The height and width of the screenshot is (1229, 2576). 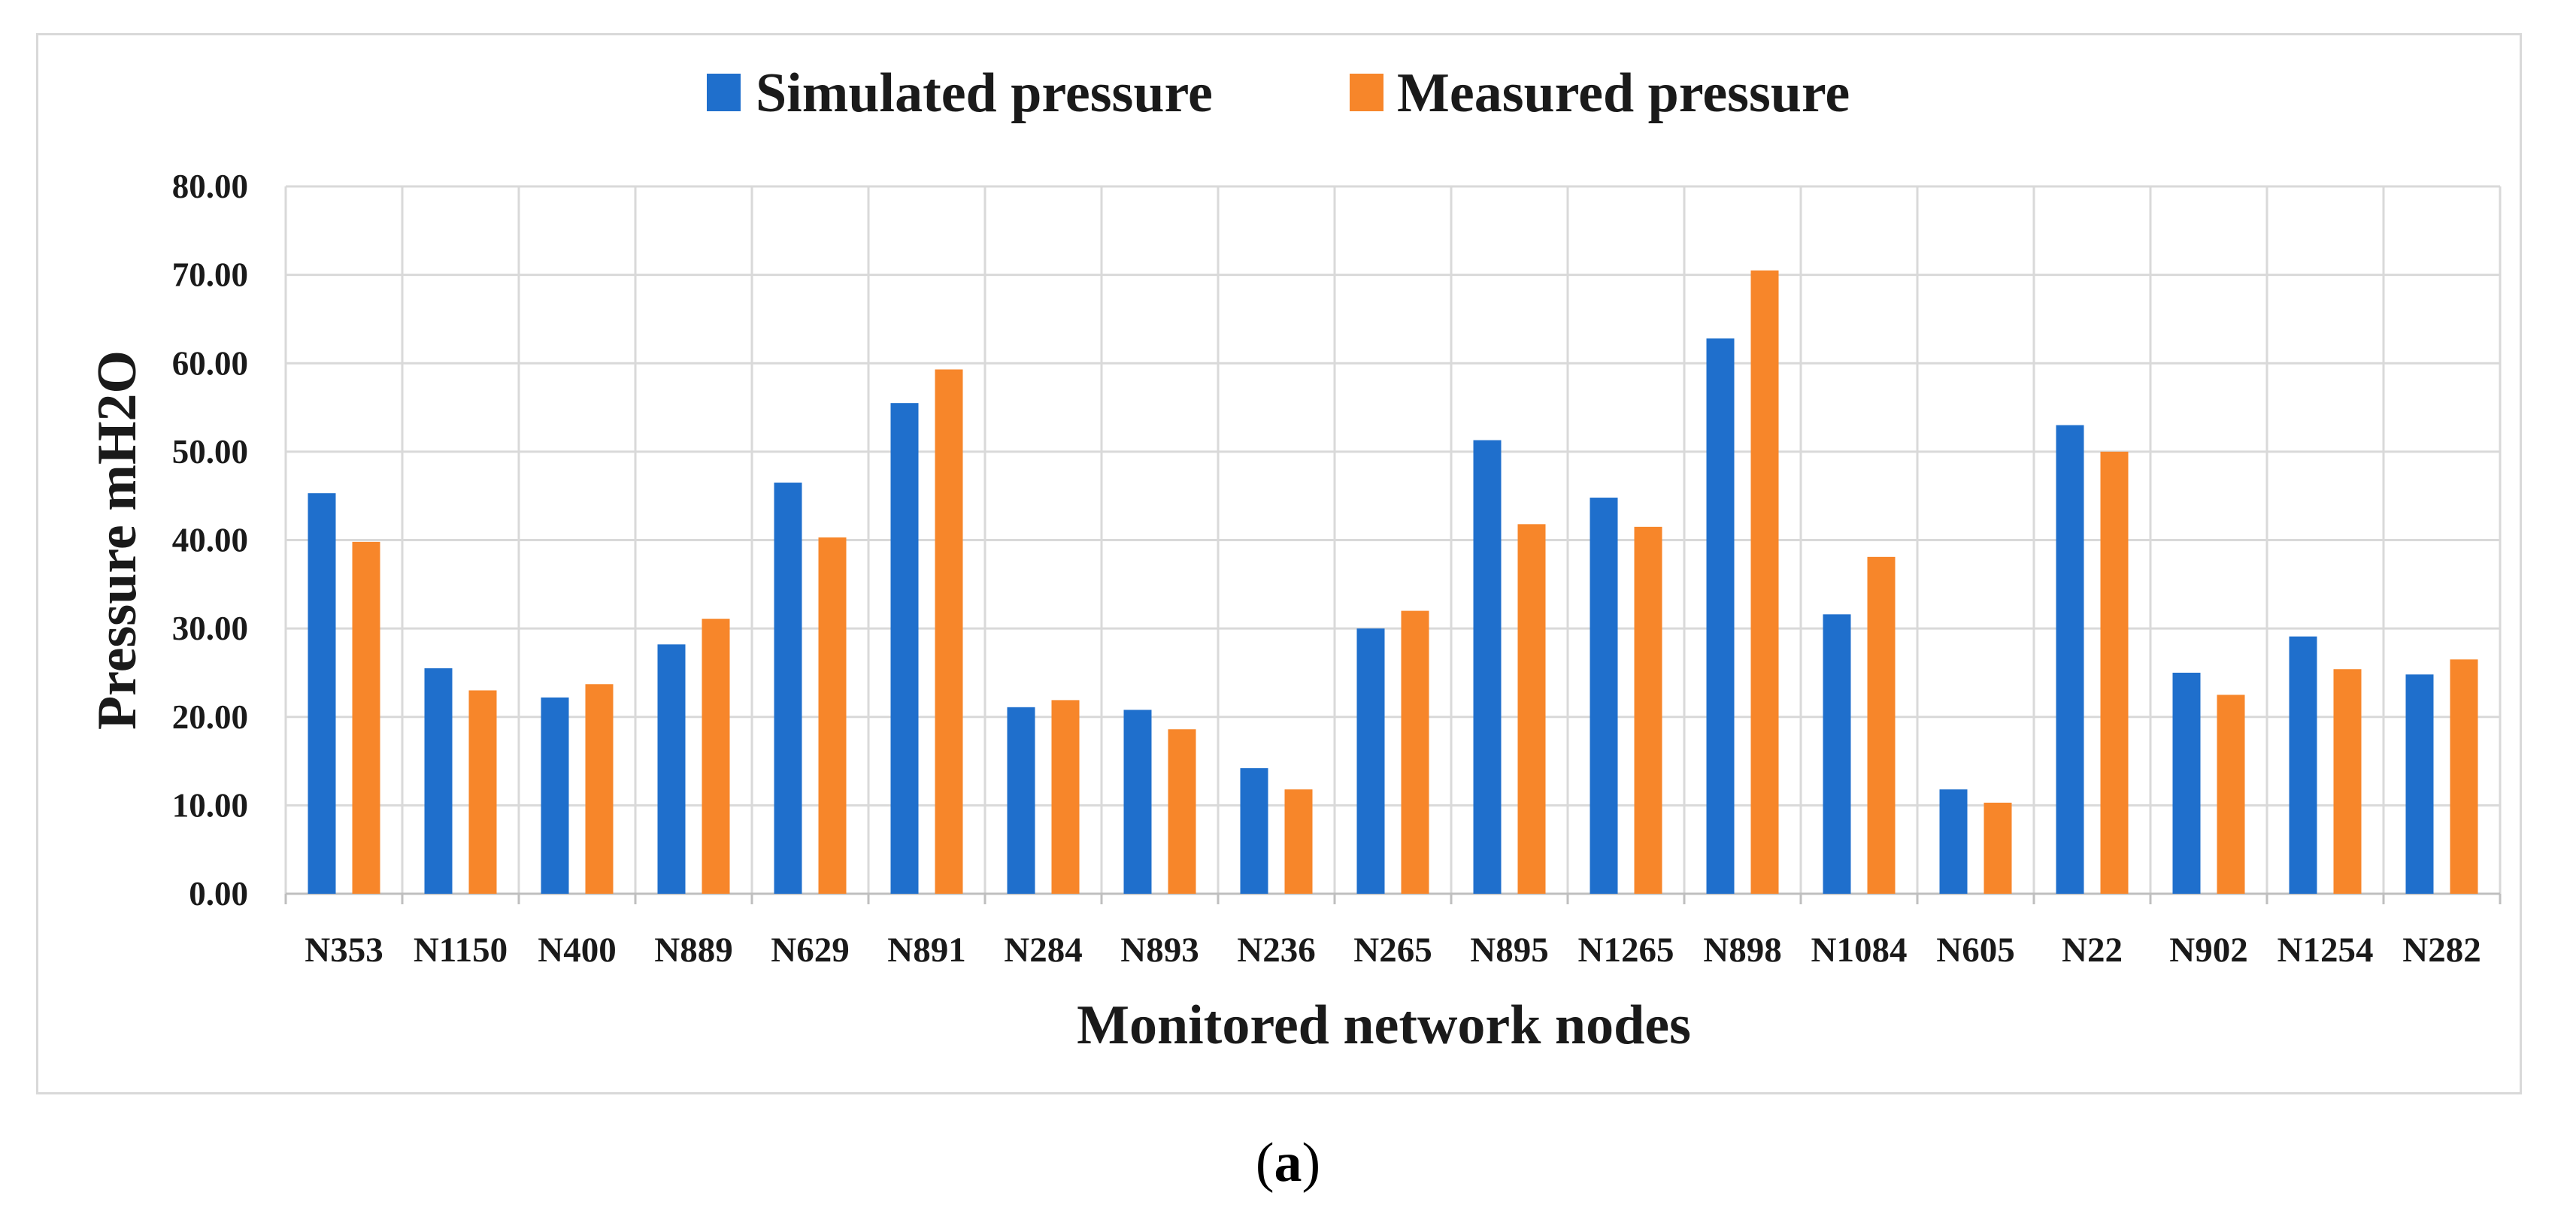 I want to click on bar-measured-n284, so click(x=1065, y=797).